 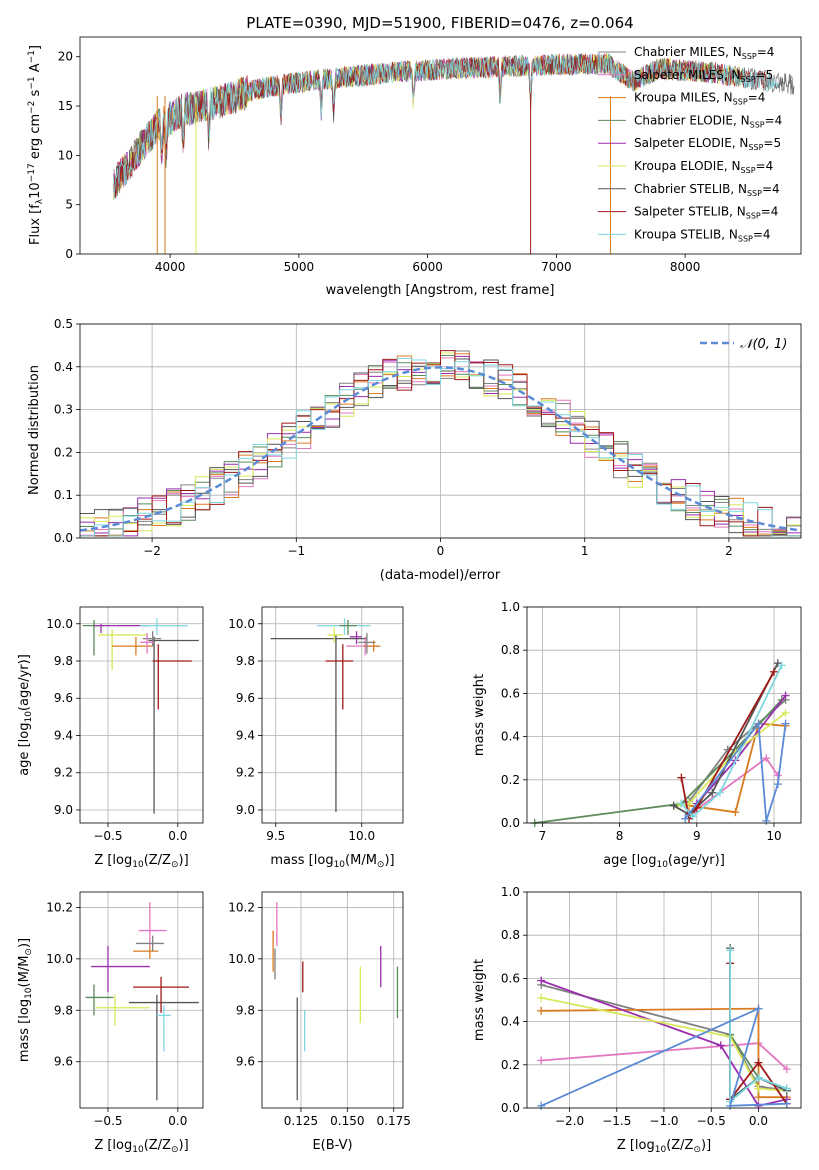 I want to click on y-tick-label: 0.3, so click(x=63, y=410).